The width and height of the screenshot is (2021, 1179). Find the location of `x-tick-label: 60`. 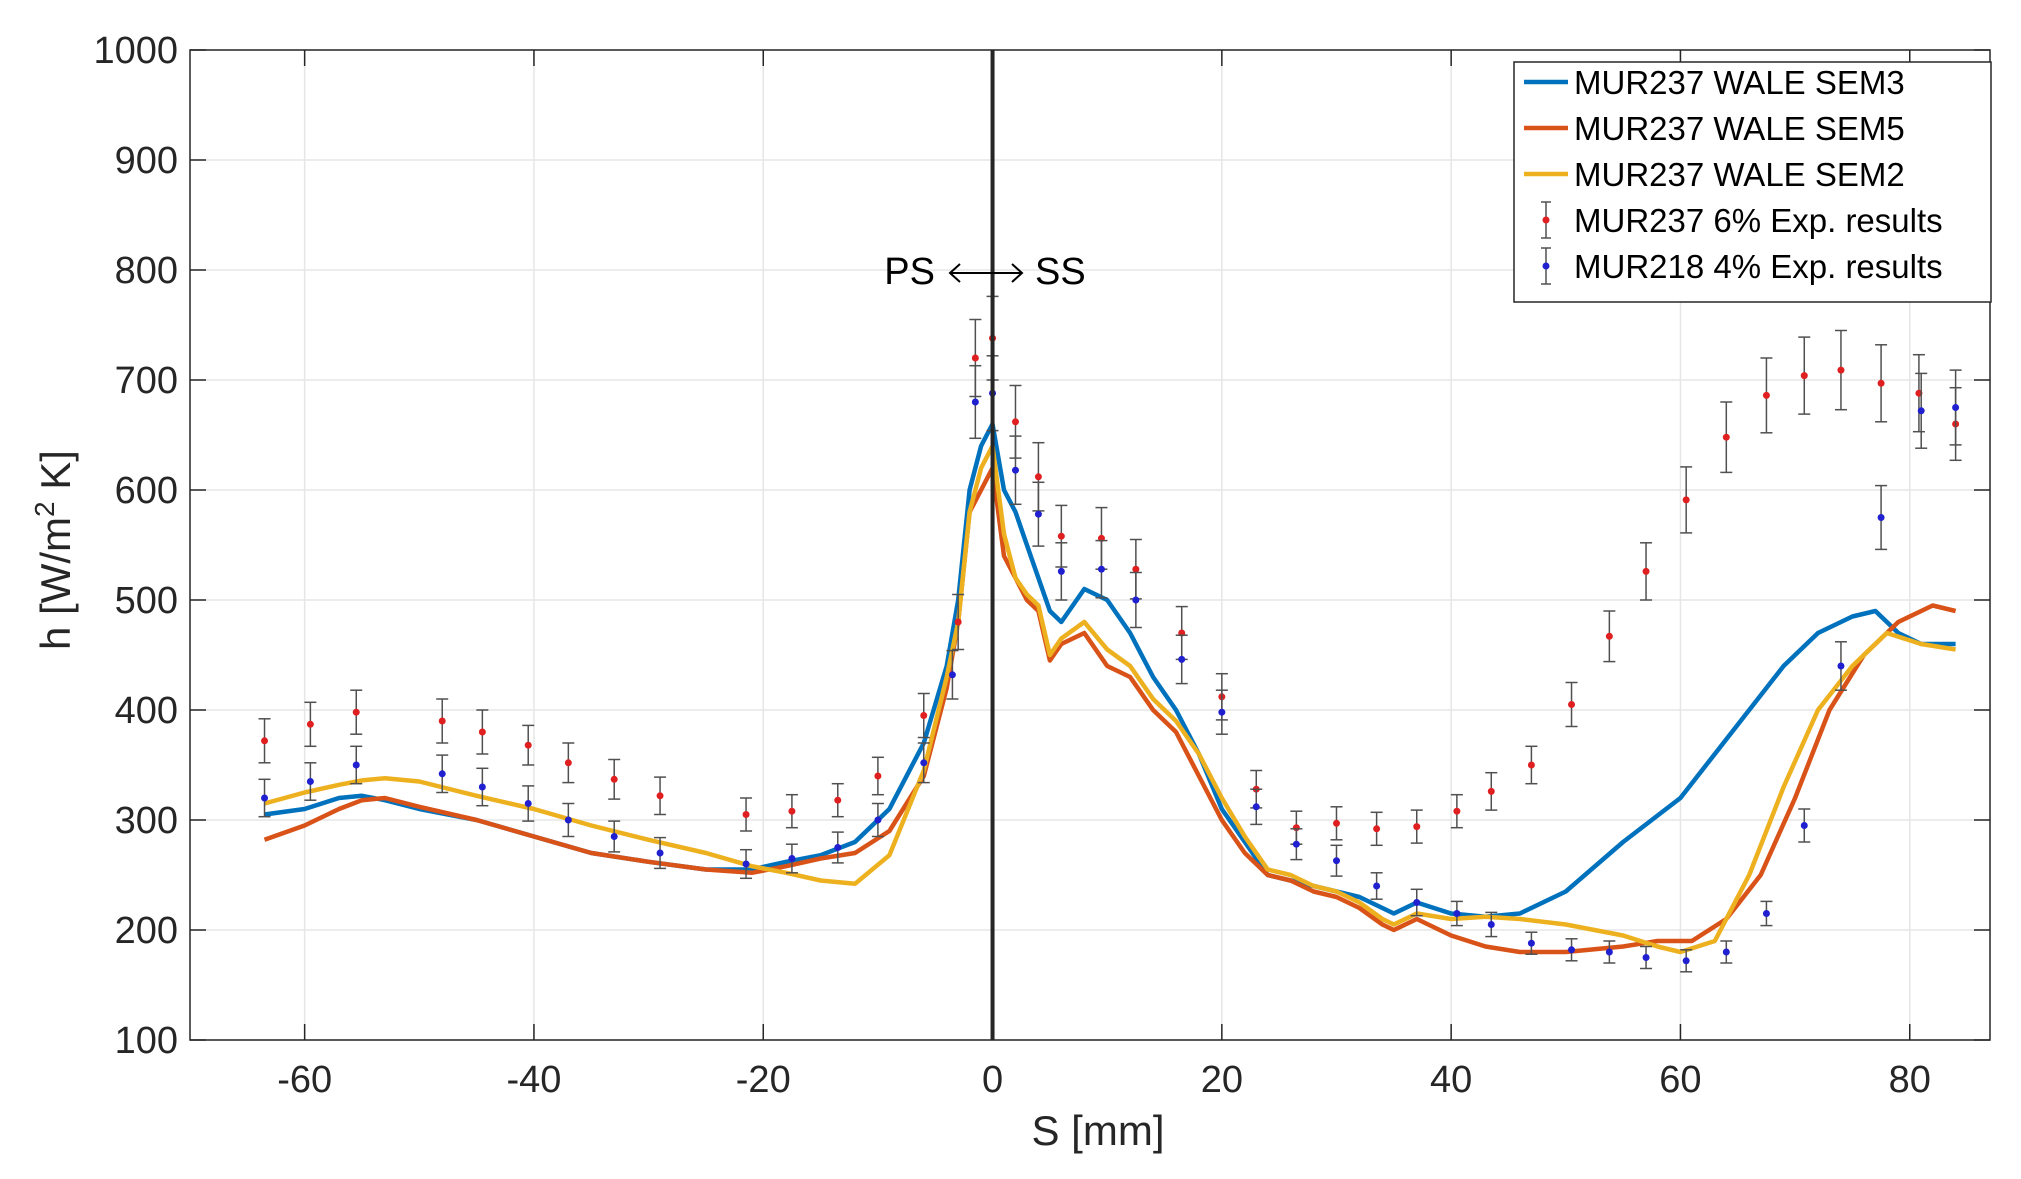

x-tick-label: 60 is located at coordinates (1680, 1080).